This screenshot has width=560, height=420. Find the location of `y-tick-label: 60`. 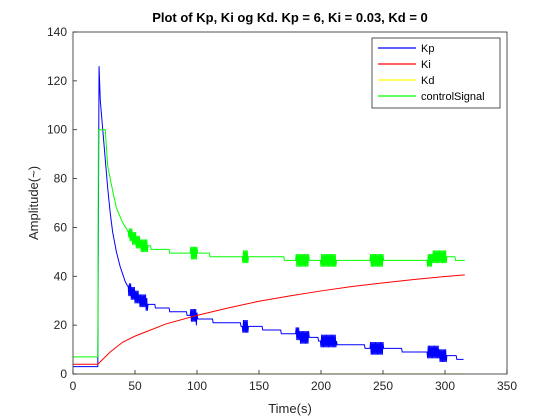

y-tick-label: 60 is located at coordinates (61, 227).